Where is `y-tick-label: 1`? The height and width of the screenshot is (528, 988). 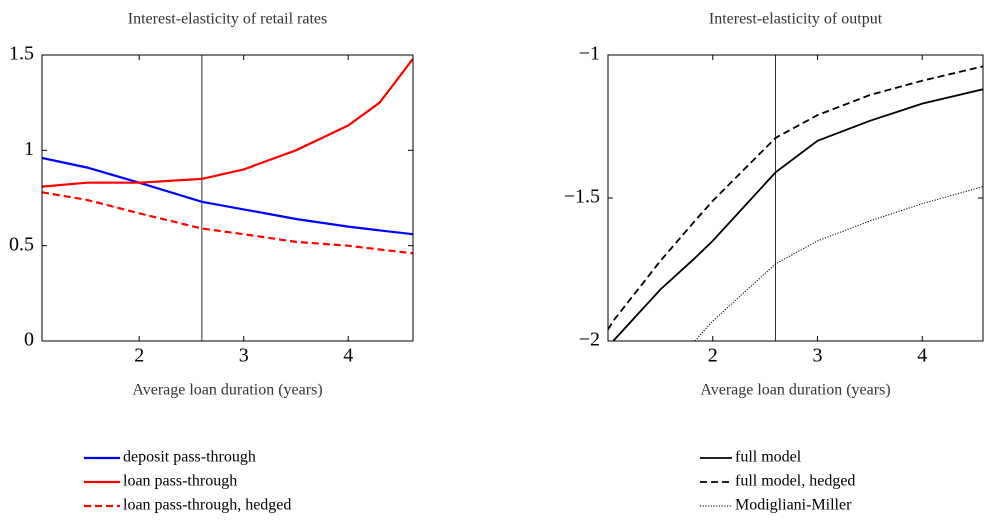 y-tick-label: 1 is located at coordinates (29, 149).